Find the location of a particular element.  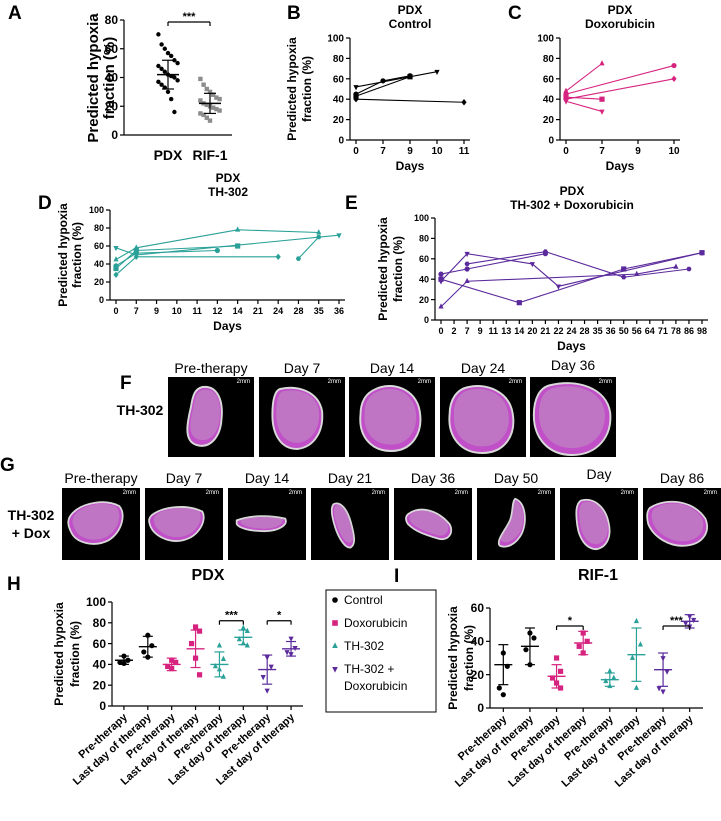

f-label-0: Pre-therapy is located at coordinates (211, 368).